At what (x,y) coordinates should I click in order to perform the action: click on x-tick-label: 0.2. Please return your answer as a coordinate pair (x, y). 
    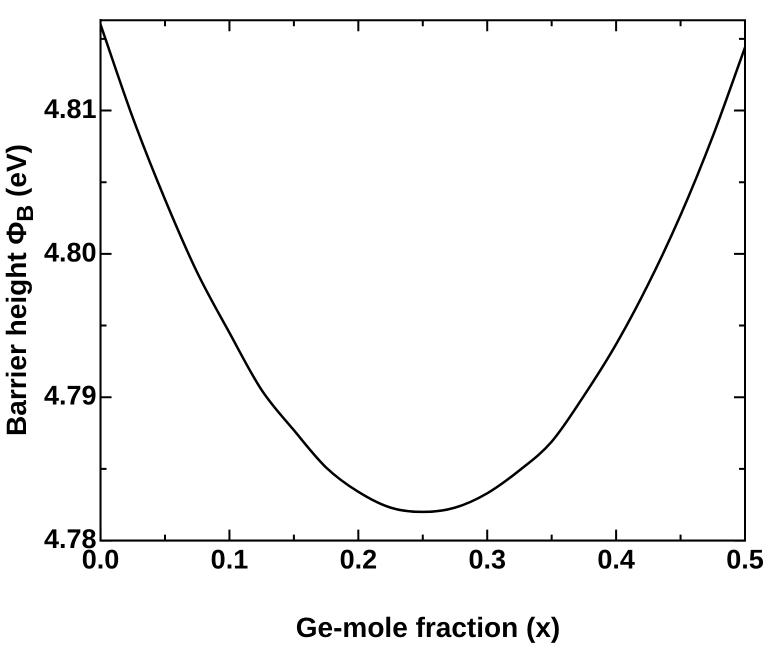
    Looking at the image, I should click on (359, 559).